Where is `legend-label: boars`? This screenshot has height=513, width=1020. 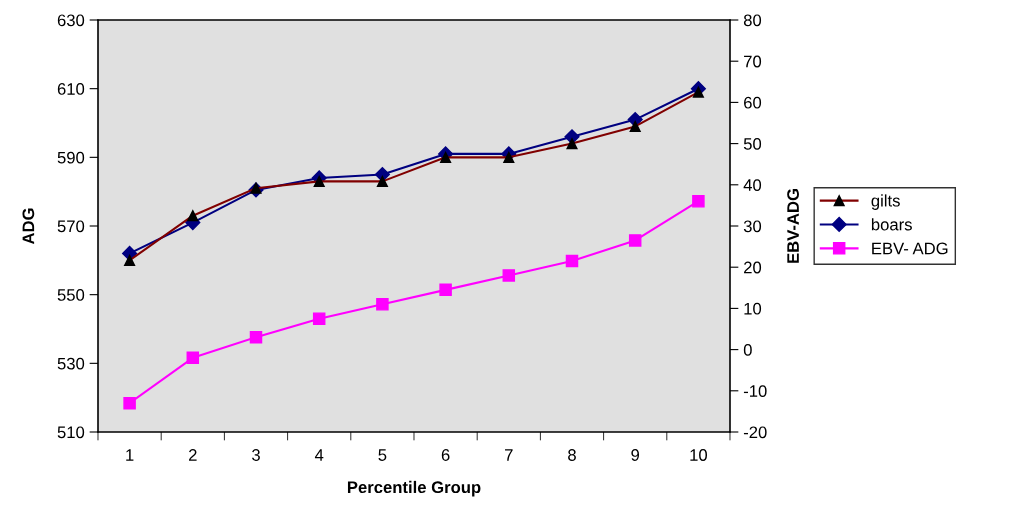 legend-label: boars is located at coordinates (891, 224).